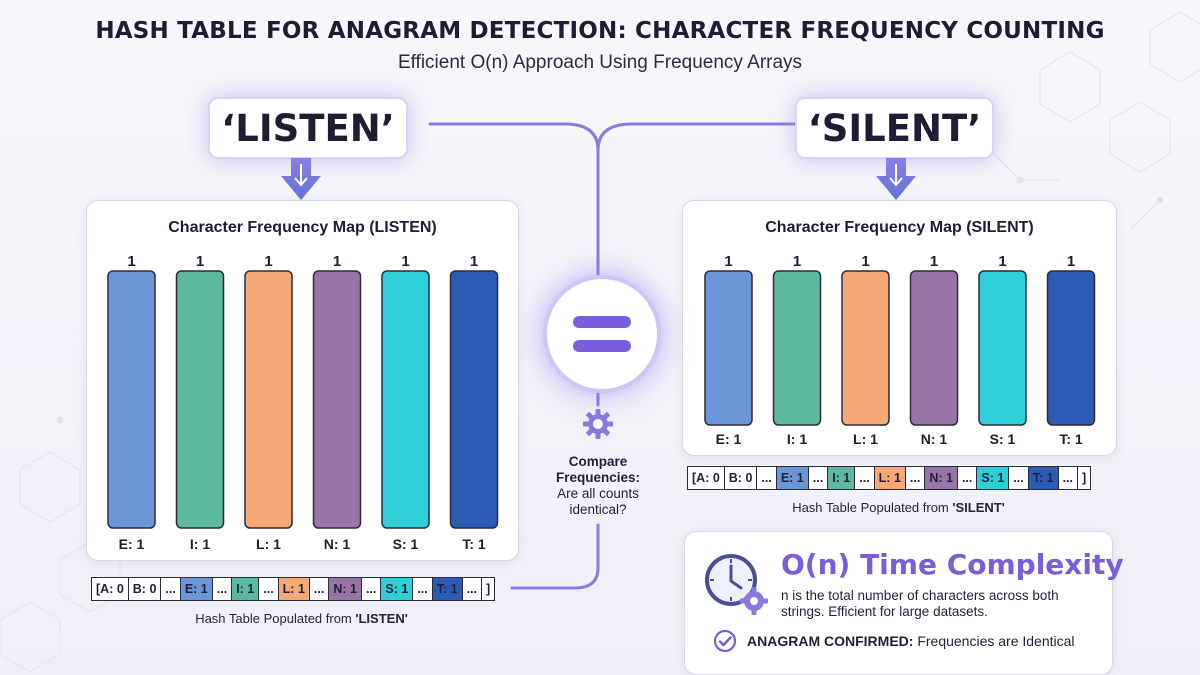  Describe the element at coordinates (598, 477) in the screenshot. I see `compare-line2: Frequencies:` at that location.